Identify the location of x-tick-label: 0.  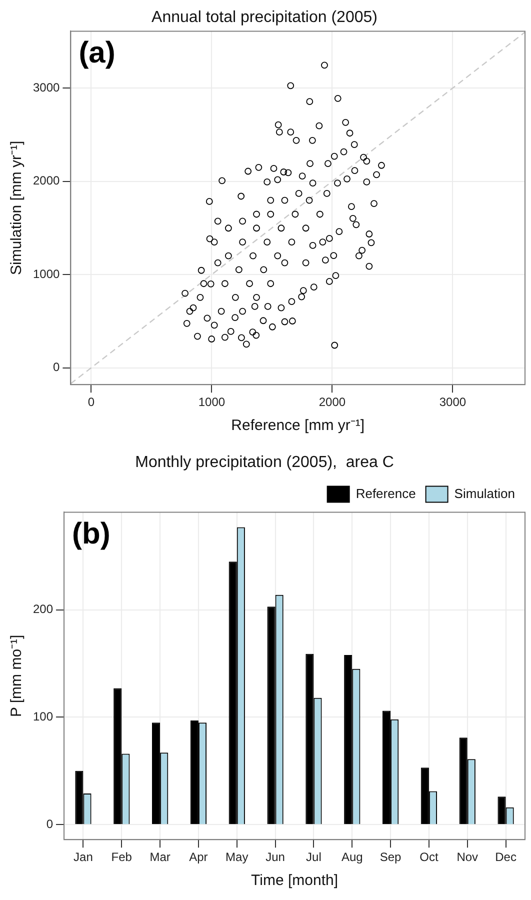
(91, 402).